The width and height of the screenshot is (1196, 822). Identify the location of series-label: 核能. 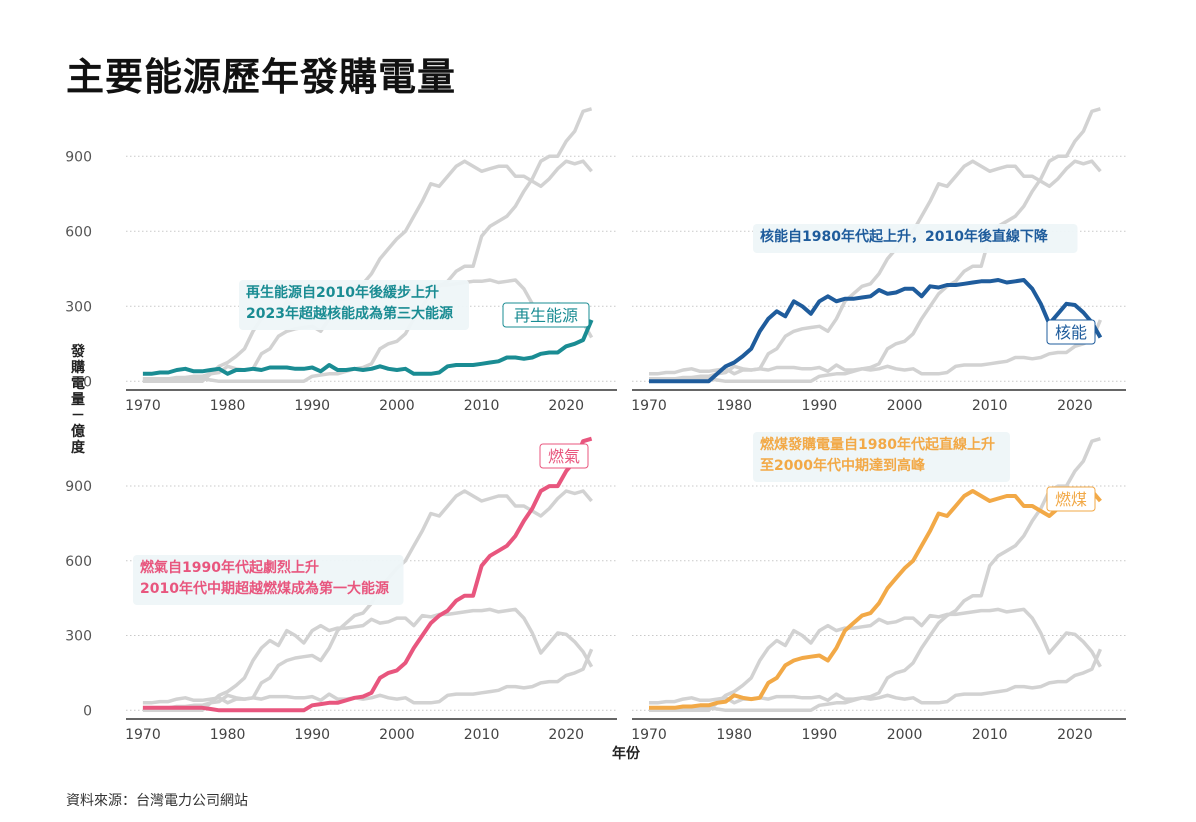
(1071, 332).